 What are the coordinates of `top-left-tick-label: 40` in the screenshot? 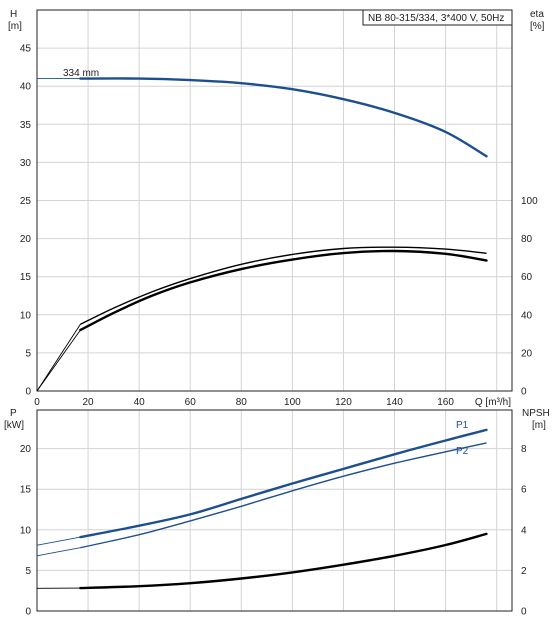 It's located at (26, 87).